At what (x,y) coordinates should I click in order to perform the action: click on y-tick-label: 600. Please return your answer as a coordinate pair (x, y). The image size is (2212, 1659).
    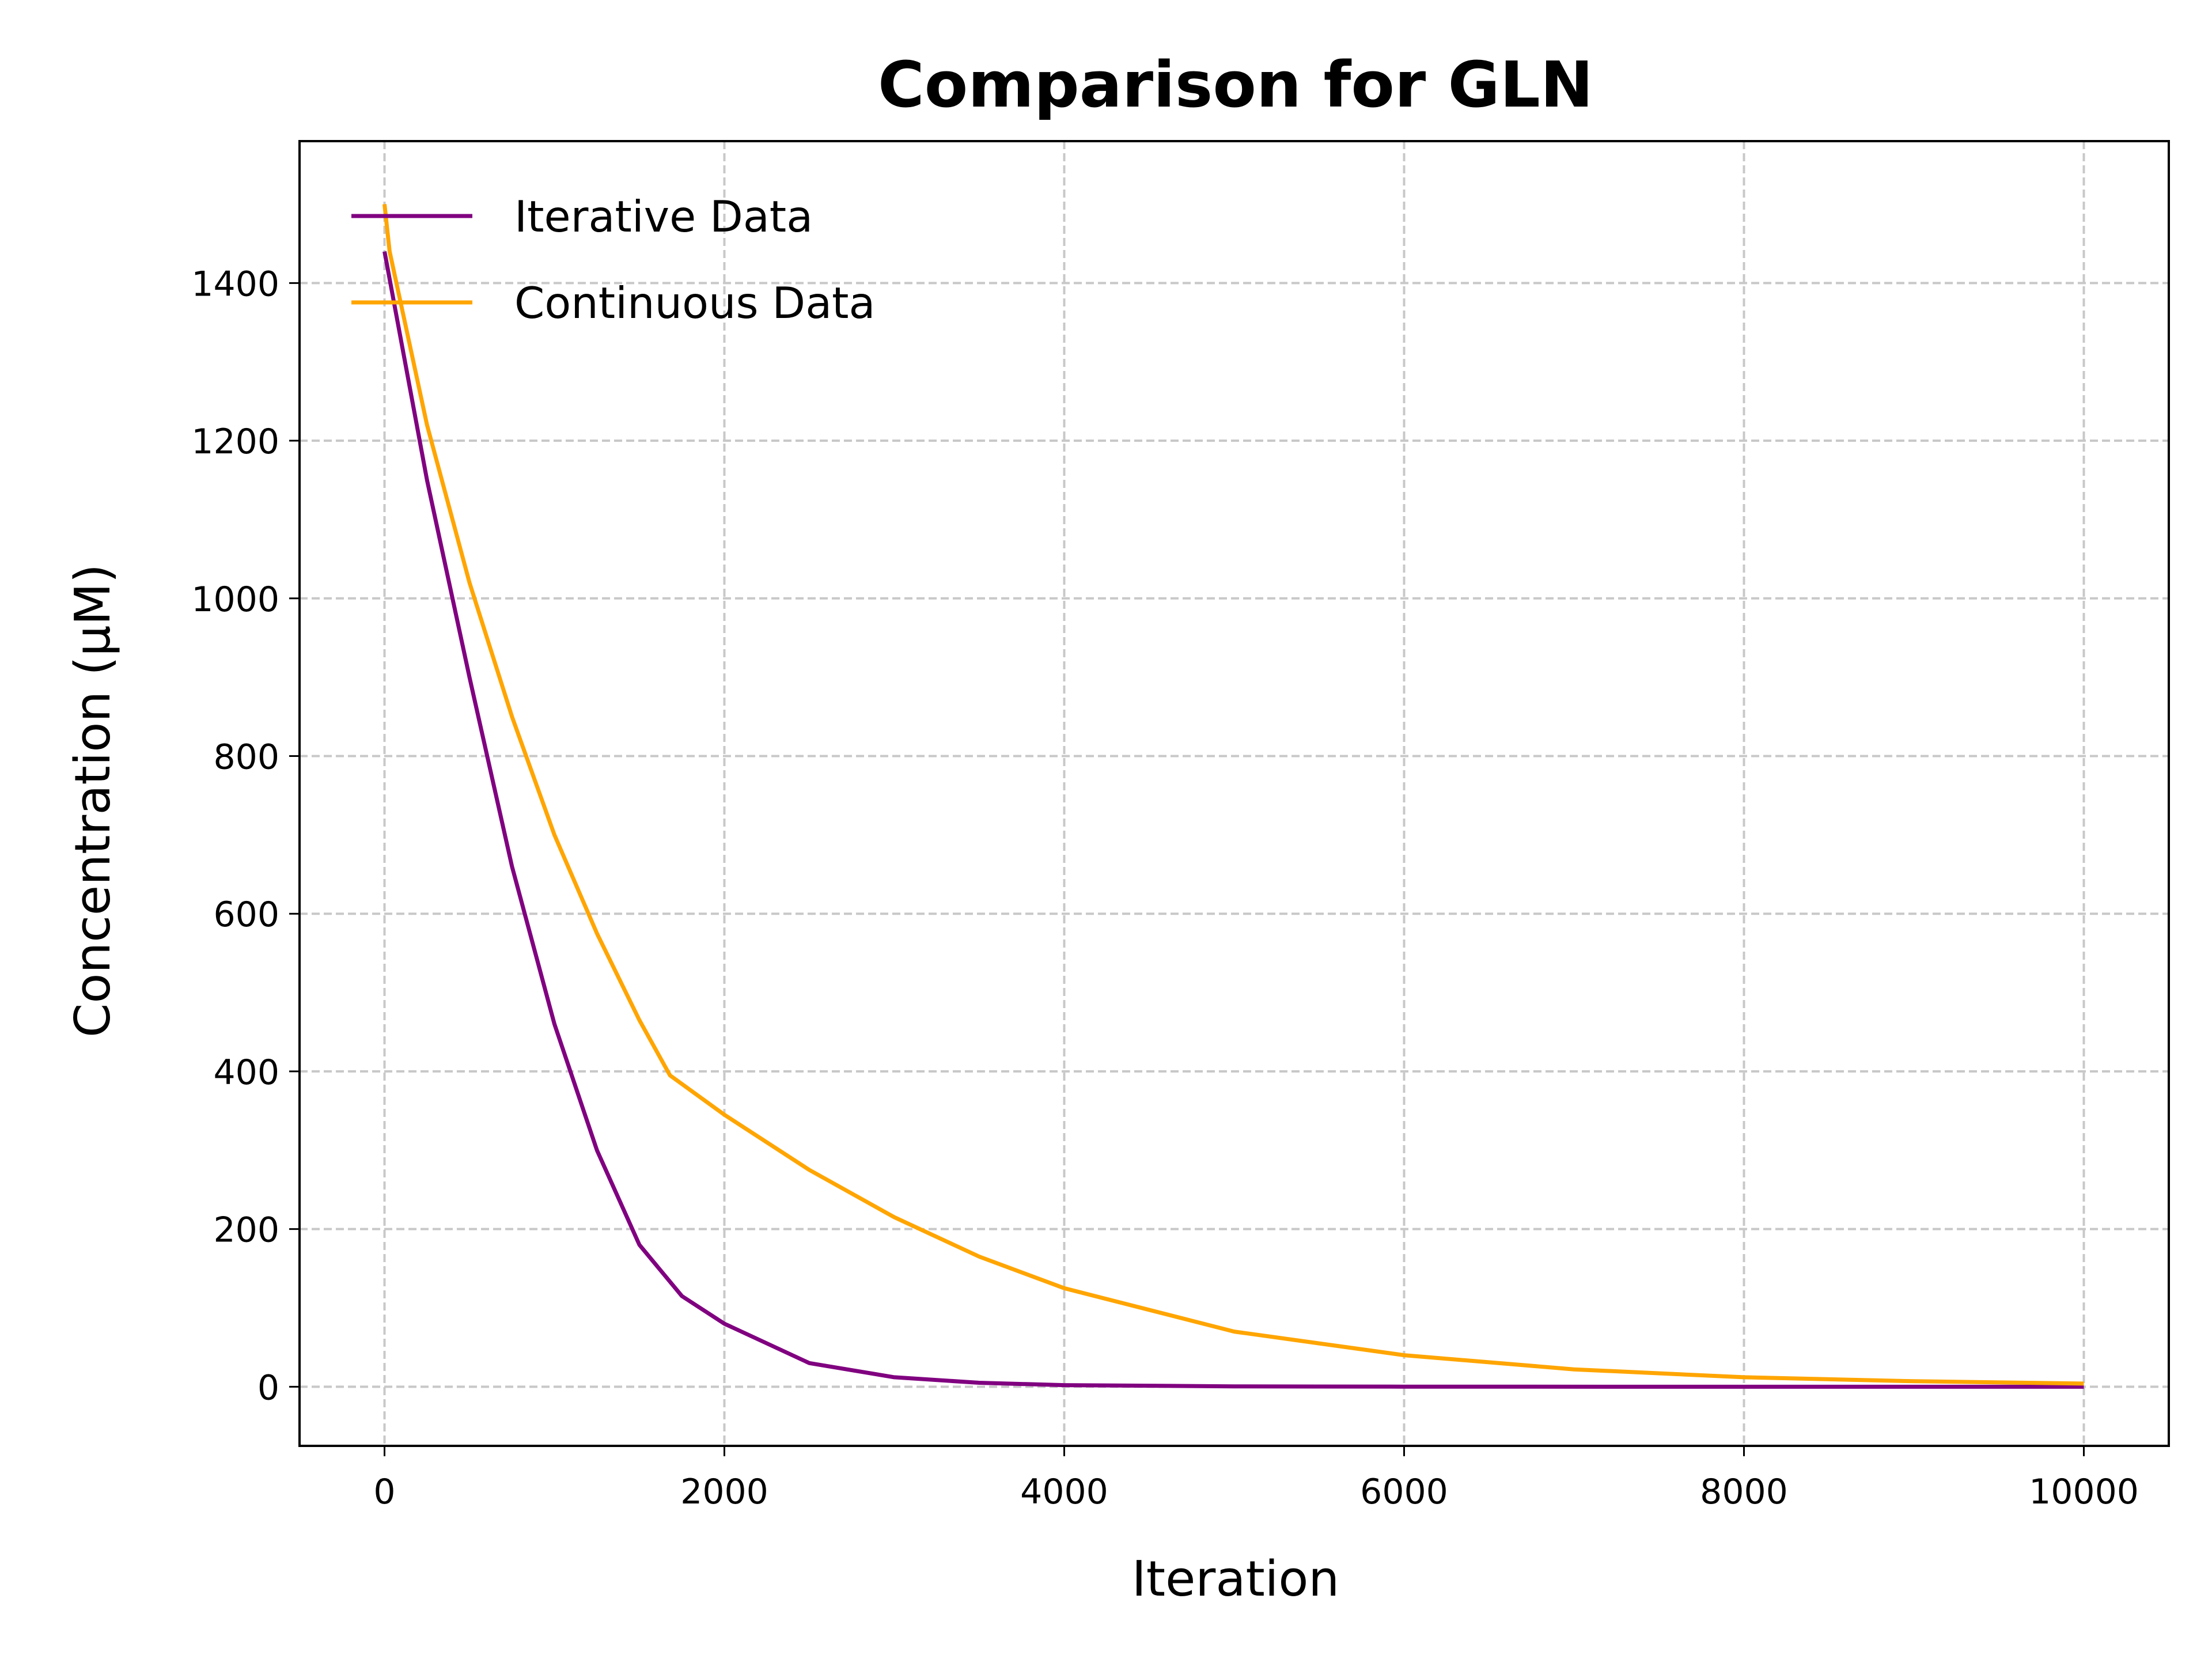
    Looking at the image, I should click on (246, 915).